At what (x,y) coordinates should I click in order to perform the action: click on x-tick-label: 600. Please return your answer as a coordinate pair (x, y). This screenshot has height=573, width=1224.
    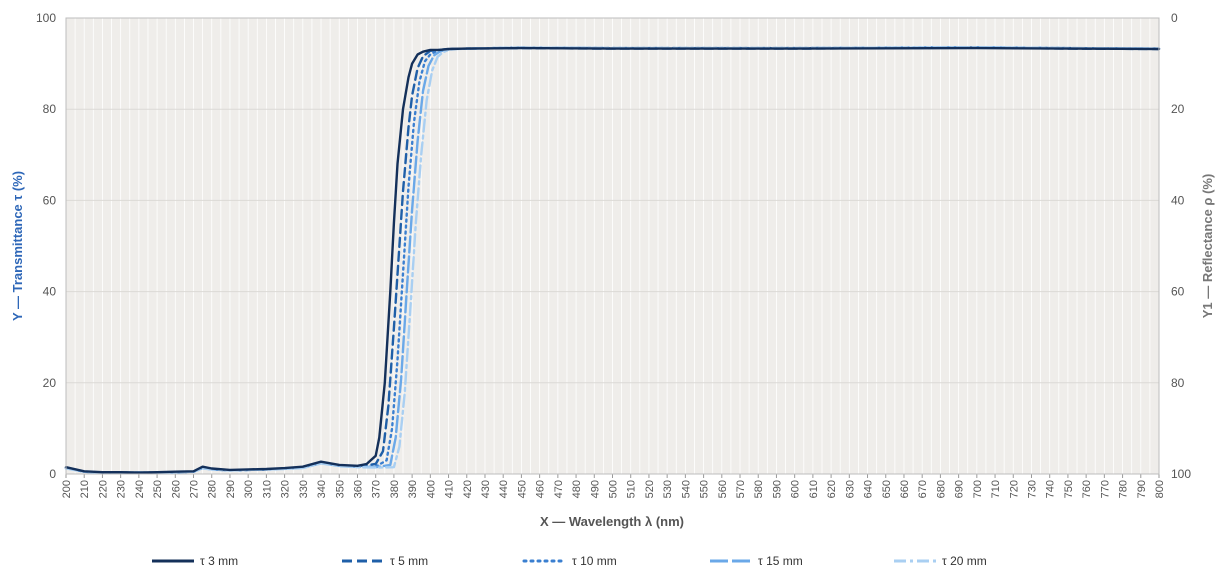
    Looking at the image, I should click on (796, 489).